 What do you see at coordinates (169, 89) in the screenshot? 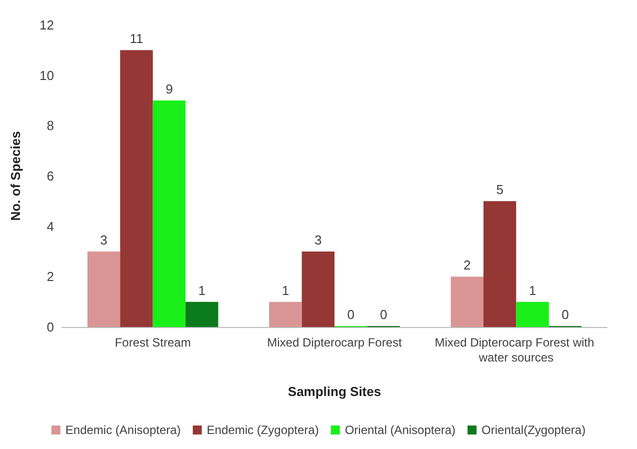
I see `data-label: 9` at bounding box center [169, 89].